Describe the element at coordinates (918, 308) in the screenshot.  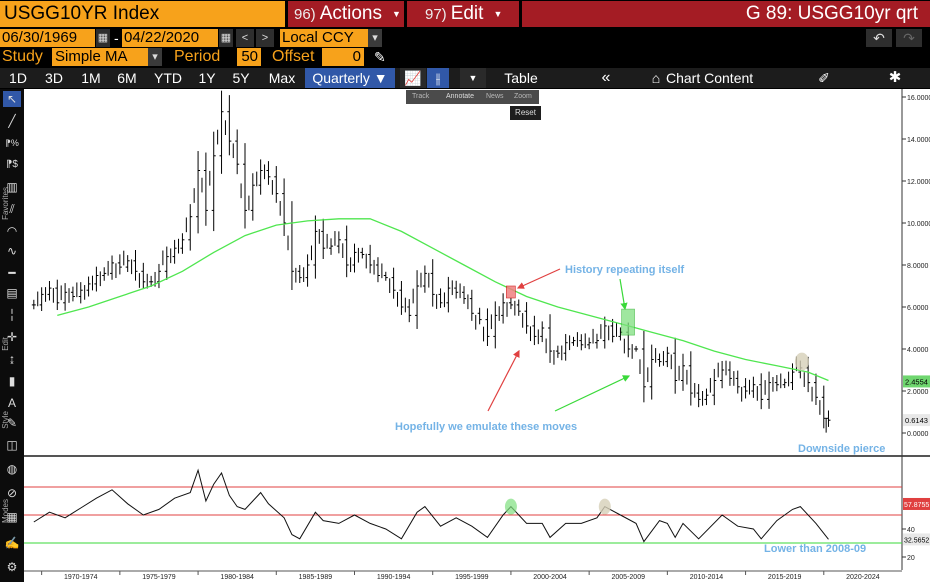
I see `y-tick-label: 6.0000` at that location.